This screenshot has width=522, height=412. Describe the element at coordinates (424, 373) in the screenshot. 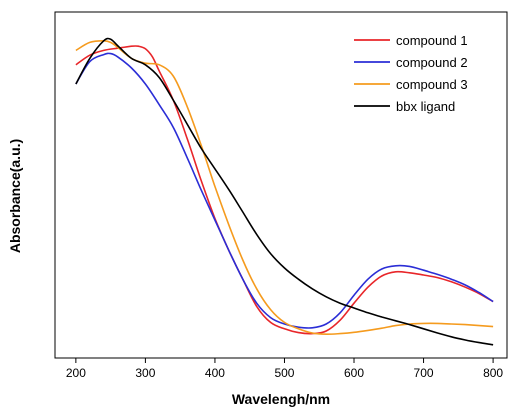

I see `x-tick-label: 700` at that location.